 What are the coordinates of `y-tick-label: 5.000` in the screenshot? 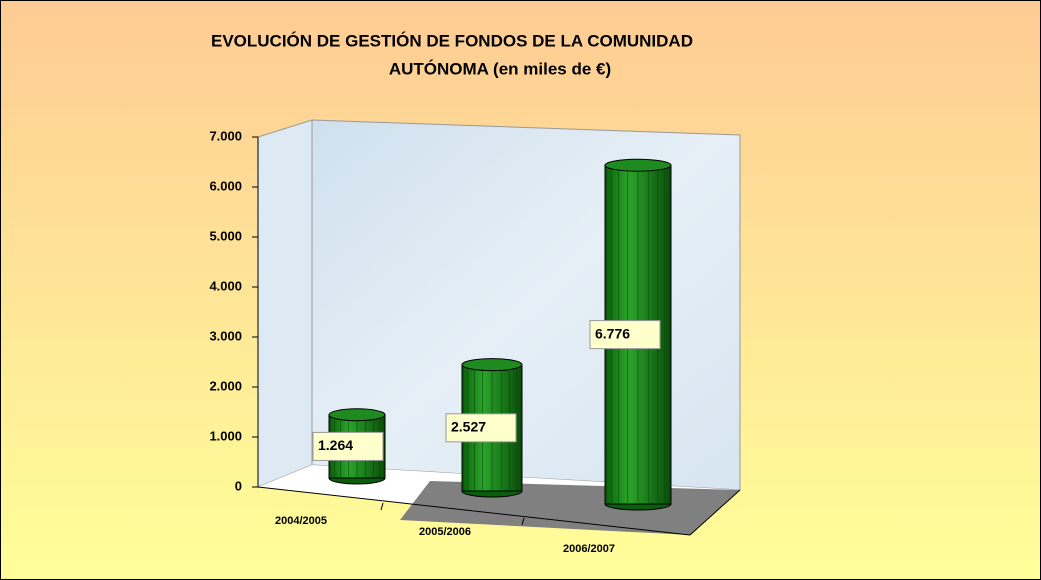 It's located at (225, 235).